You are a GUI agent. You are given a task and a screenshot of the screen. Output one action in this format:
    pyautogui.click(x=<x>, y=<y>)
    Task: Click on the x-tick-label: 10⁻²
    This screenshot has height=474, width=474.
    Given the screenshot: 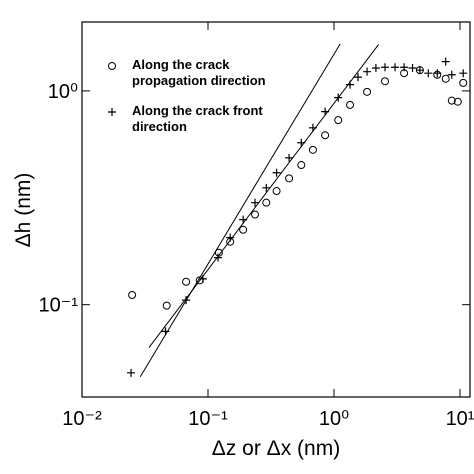 What is the action you would take?
    pyautogui.click(x=82, y=419)
    